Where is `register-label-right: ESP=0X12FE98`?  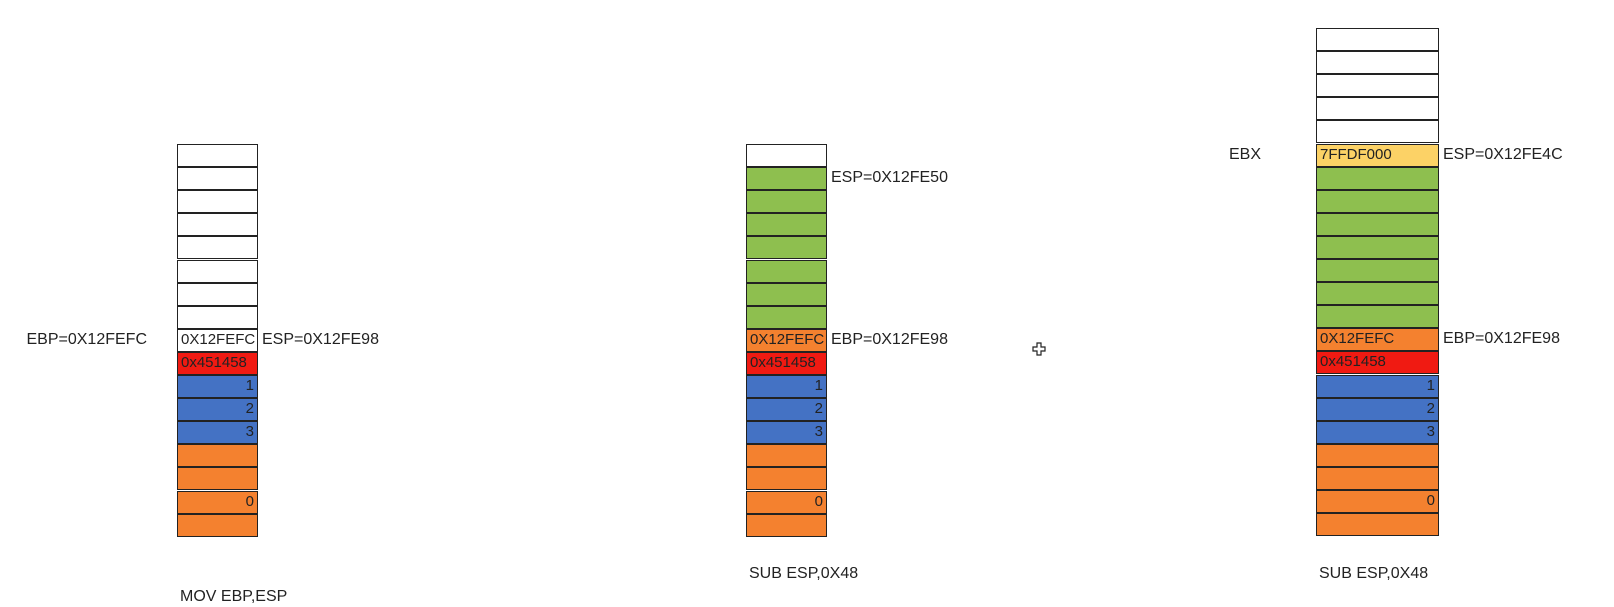 register-label-right: ESP=0X12FE98 is located at coordinates (320, 339).